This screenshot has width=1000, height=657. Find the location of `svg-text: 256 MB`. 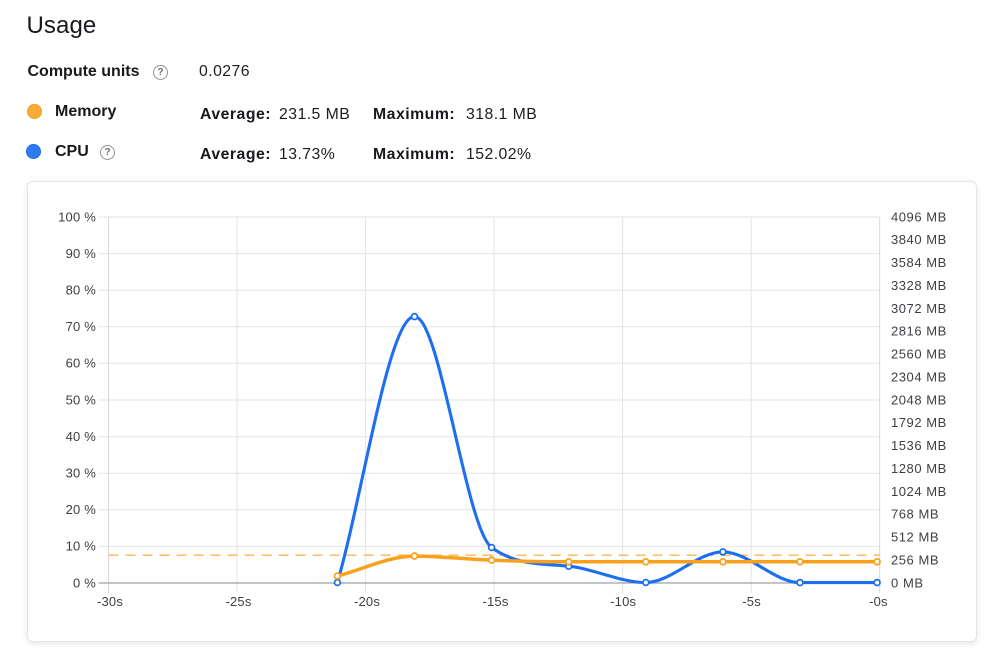

svg-text: 256 MB is located at coordinates (915, 559).